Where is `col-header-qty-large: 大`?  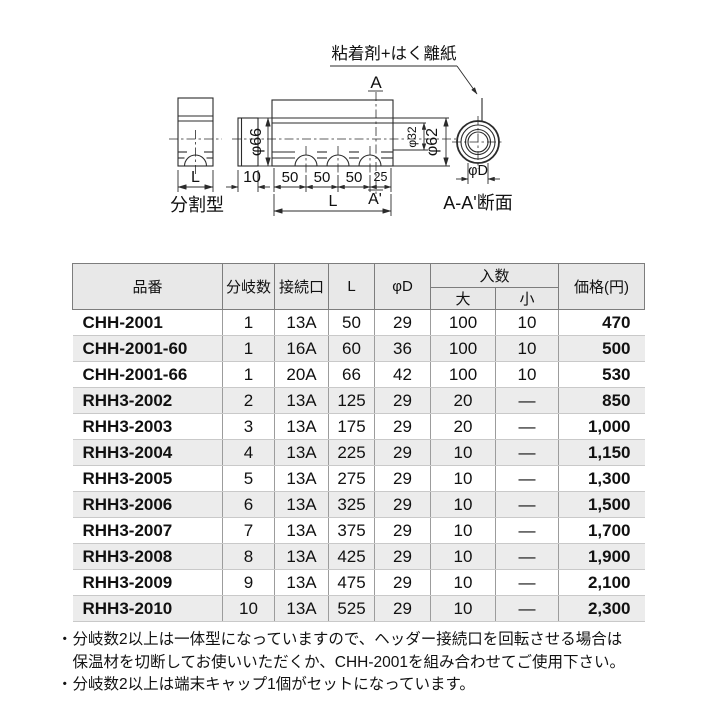 col-header-qty-large: 大 is located at coordinates (463, 298).